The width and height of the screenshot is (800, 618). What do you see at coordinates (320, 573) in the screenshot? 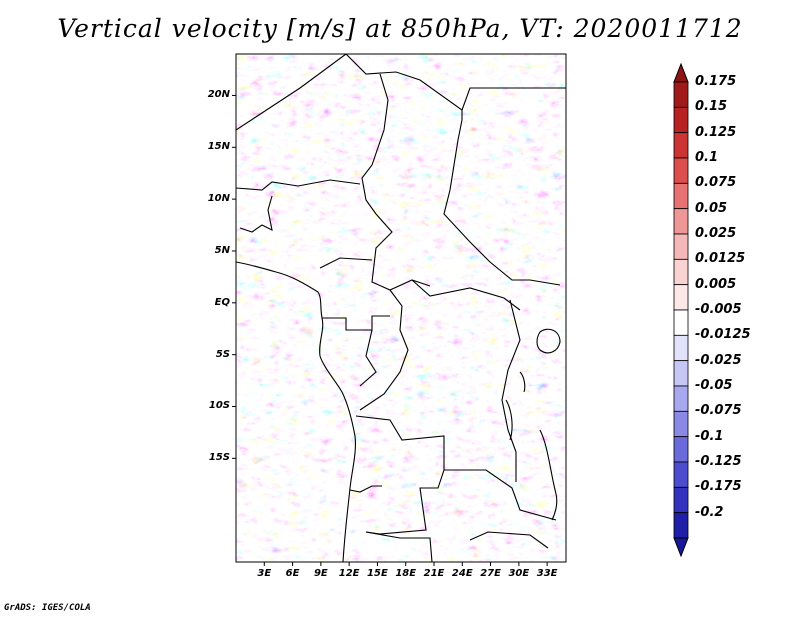
I see `lon-tick-label: 9E` at bounding box center [320, 573].